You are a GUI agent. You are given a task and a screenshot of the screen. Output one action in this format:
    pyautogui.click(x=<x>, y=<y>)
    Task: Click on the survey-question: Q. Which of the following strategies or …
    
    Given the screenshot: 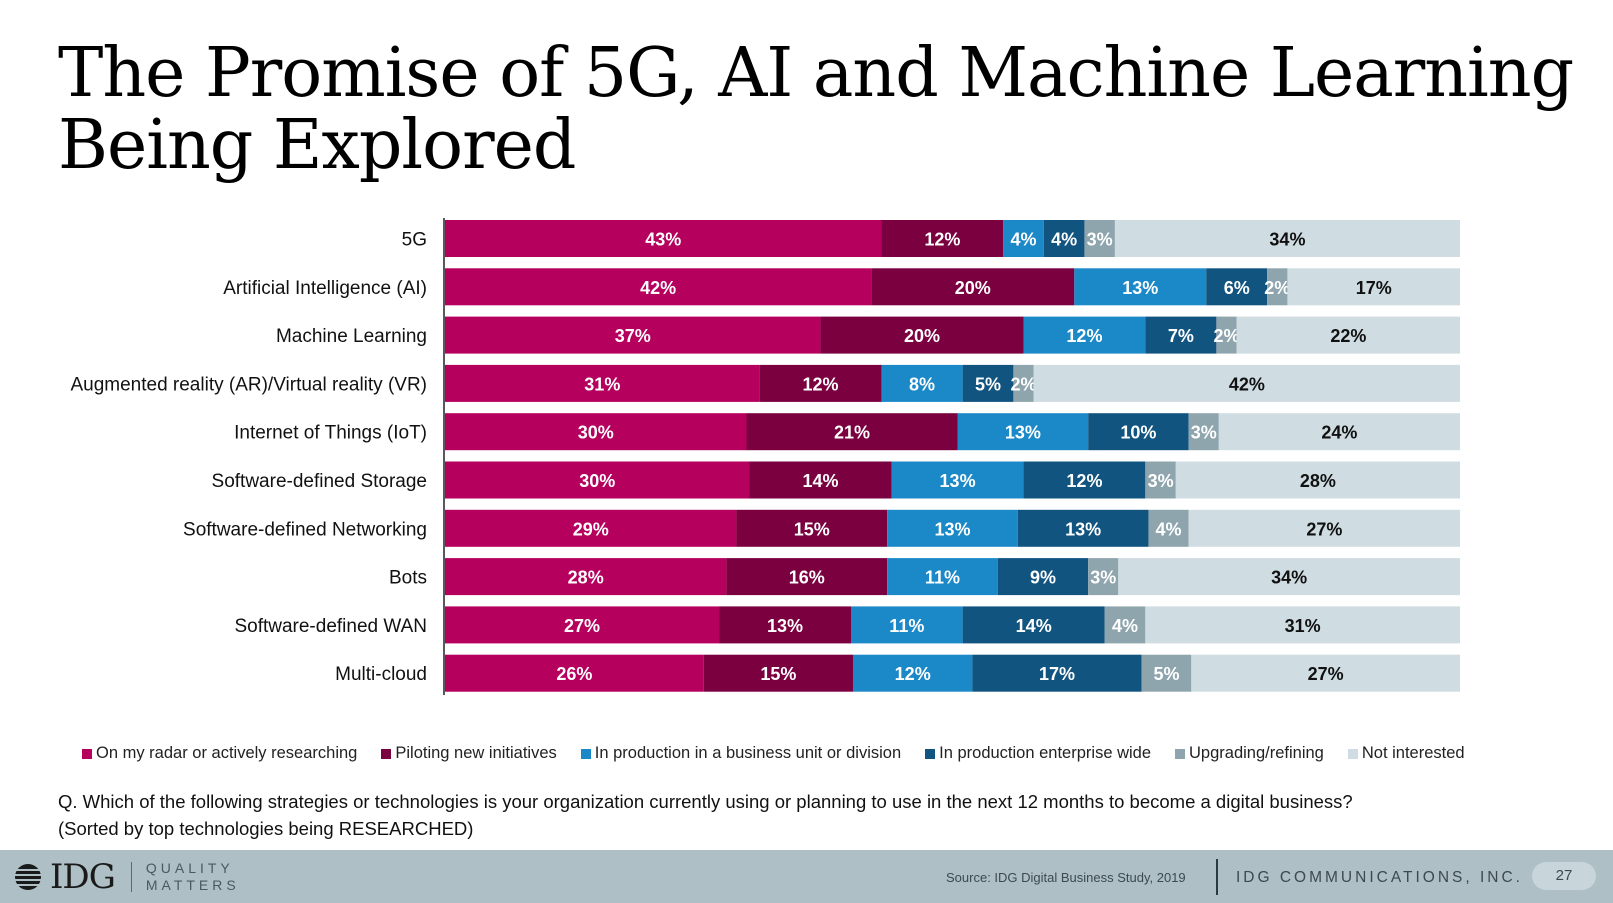 What is the action you would take?
    pyautogui.click(x=808, y=815)
    